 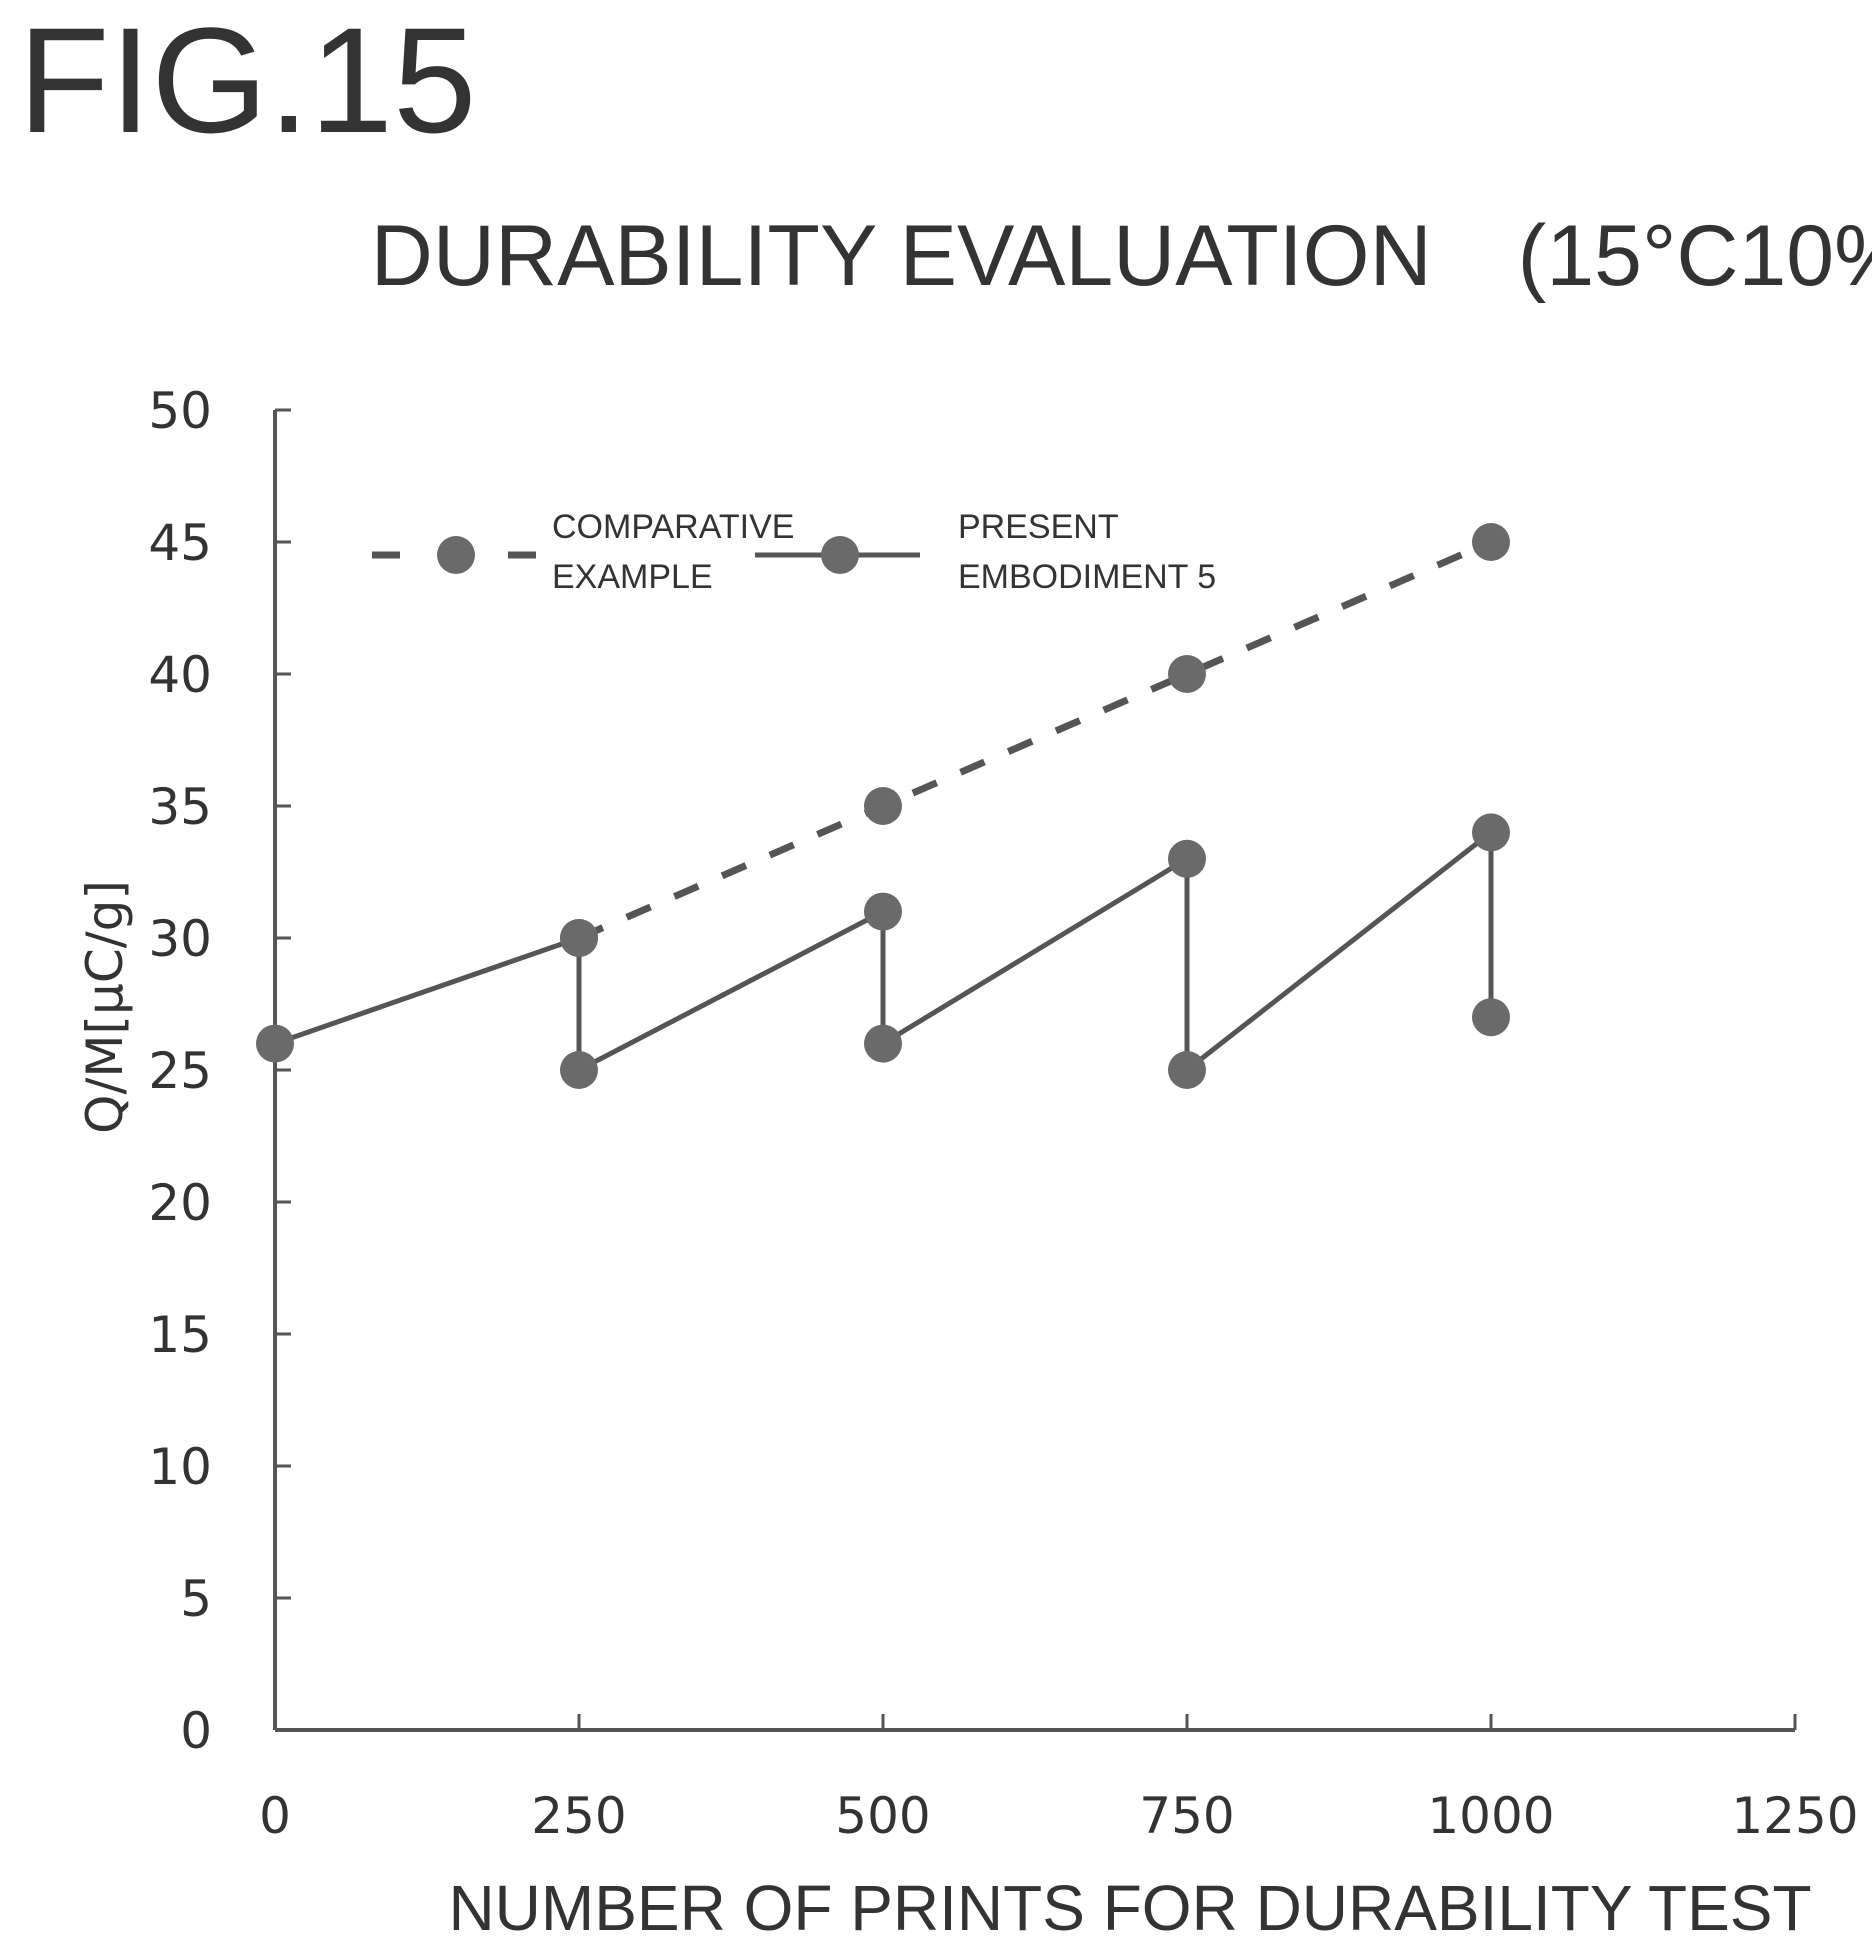 What do you see at coordinates (882, 1816) in the screenshot?
I see `x-tick-label: 500` at bounding box center [882, 1816].